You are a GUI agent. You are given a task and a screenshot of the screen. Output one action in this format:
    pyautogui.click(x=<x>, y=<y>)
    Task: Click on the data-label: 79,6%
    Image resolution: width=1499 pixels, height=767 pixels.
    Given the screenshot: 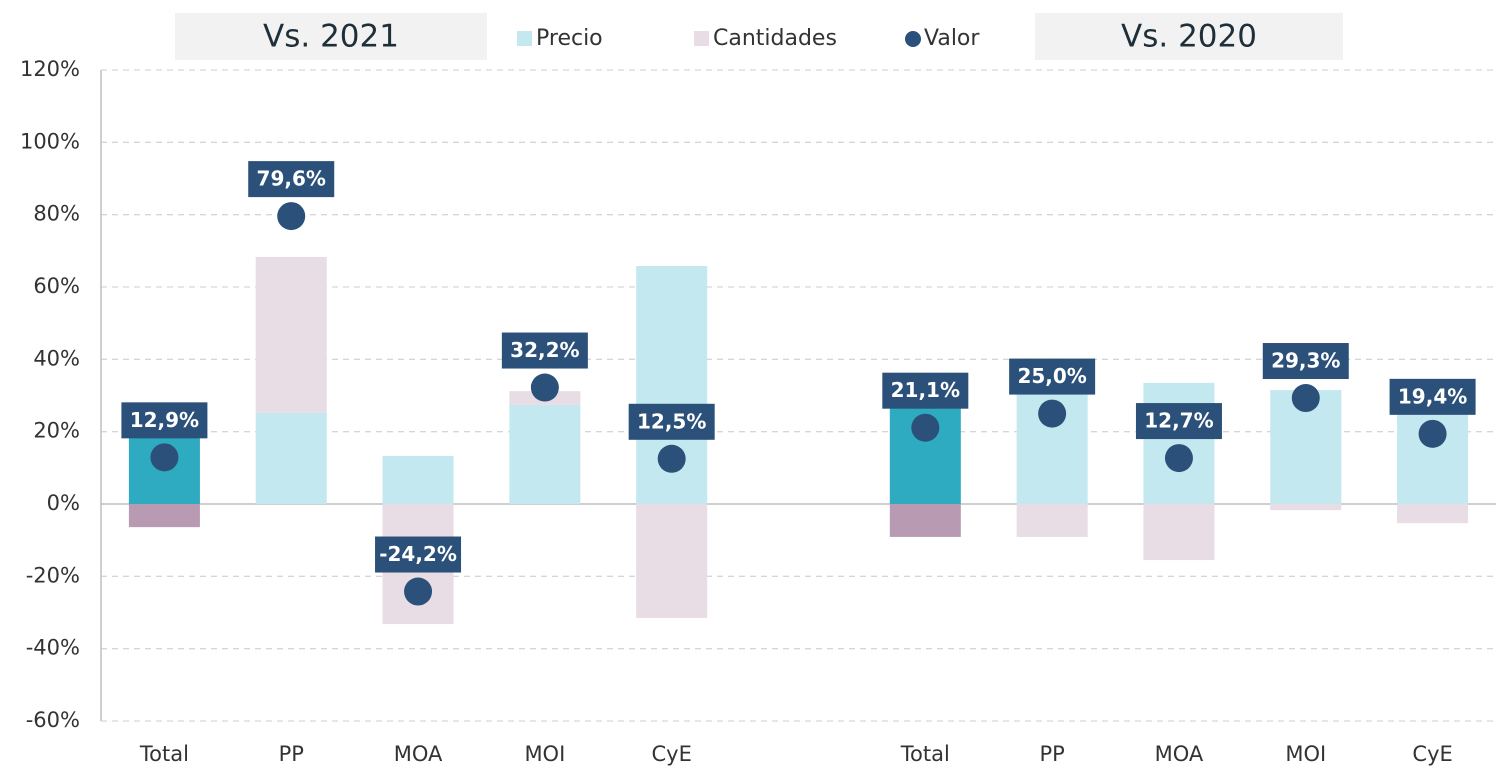 What is the action you would take?
    pyautogui.click(x=291, y=179)
    